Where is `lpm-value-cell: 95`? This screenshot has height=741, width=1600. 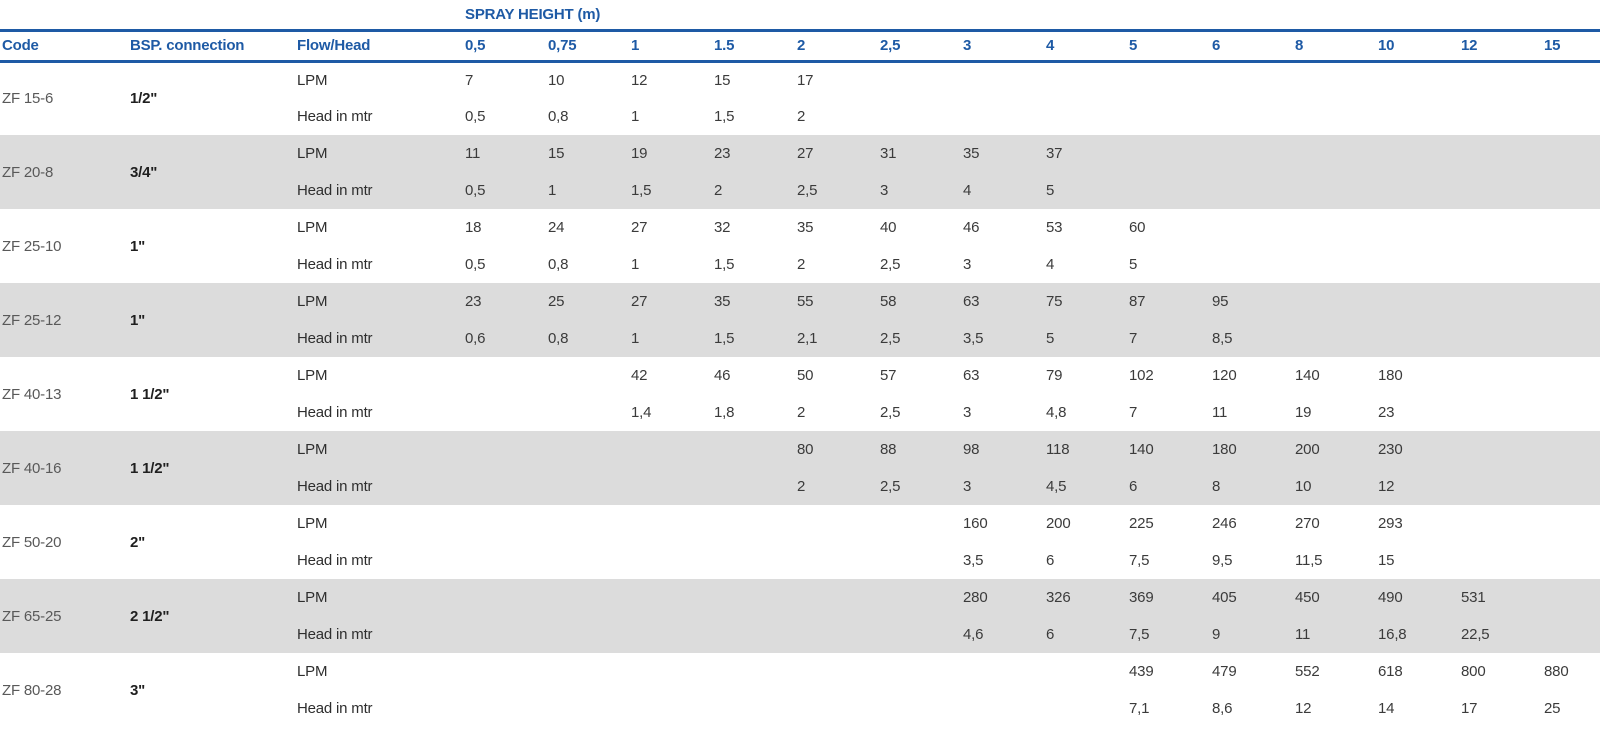
lpm-value-cell: 95 is located at coordinates (1252, 301).